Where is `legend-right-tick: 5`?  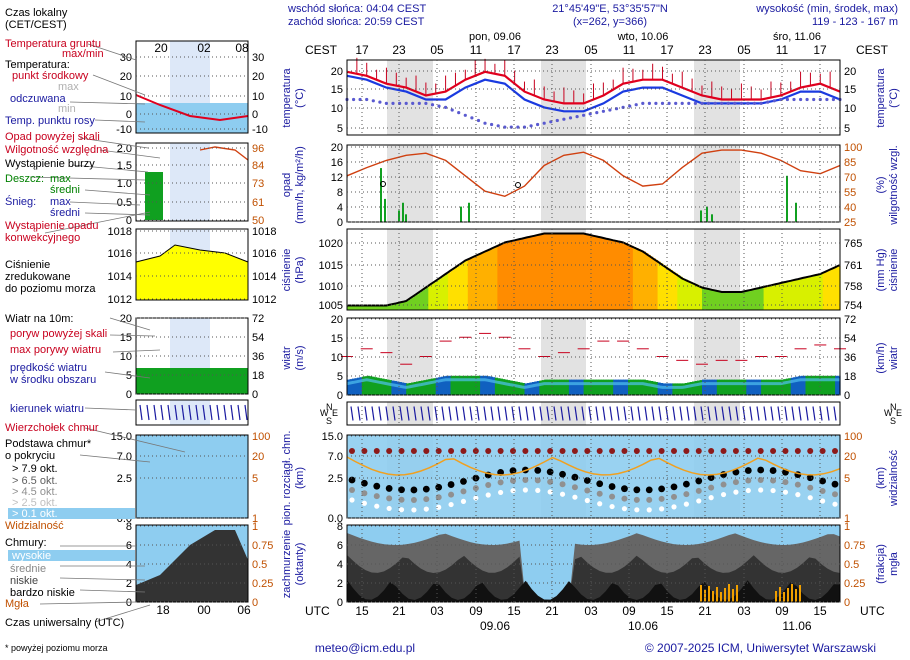
legend-right-tick: 5 is located at coordinates (255, 479).